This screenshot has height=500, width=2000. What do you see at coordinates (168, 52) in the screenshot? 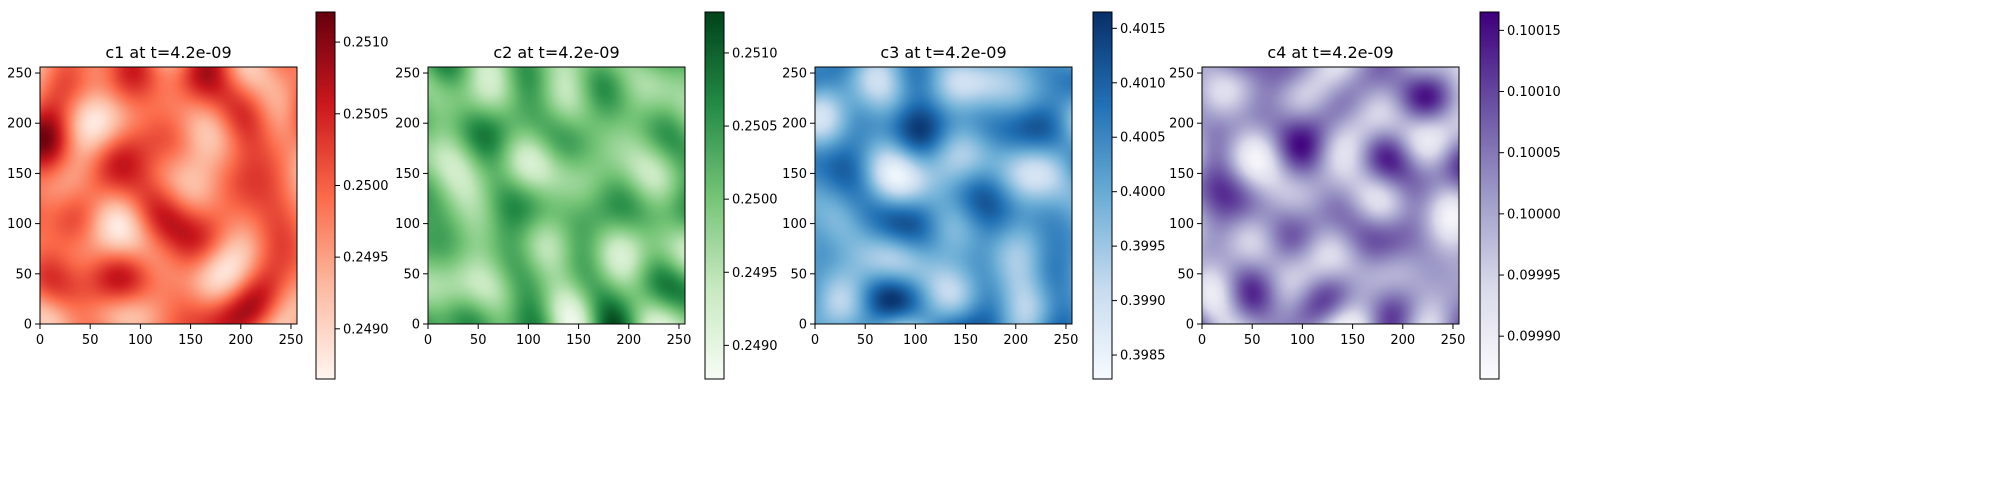
I see `chart-title: c1 at t=4.2e-09` at bounding box center [168, 52].